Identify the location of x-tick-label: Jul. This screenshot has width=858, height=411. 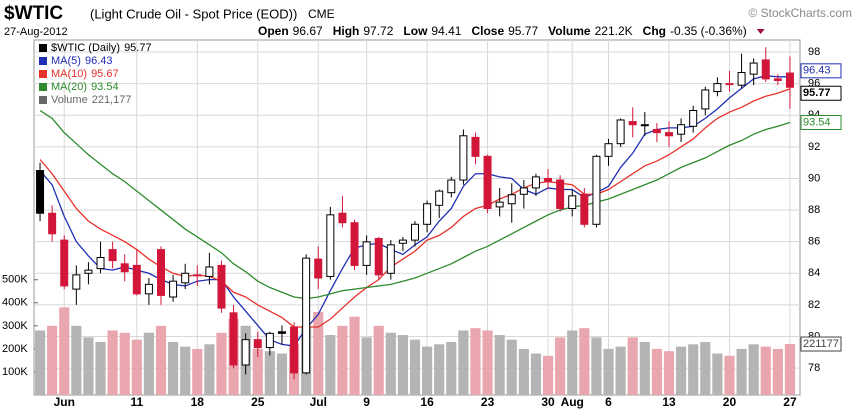
(318, 402).